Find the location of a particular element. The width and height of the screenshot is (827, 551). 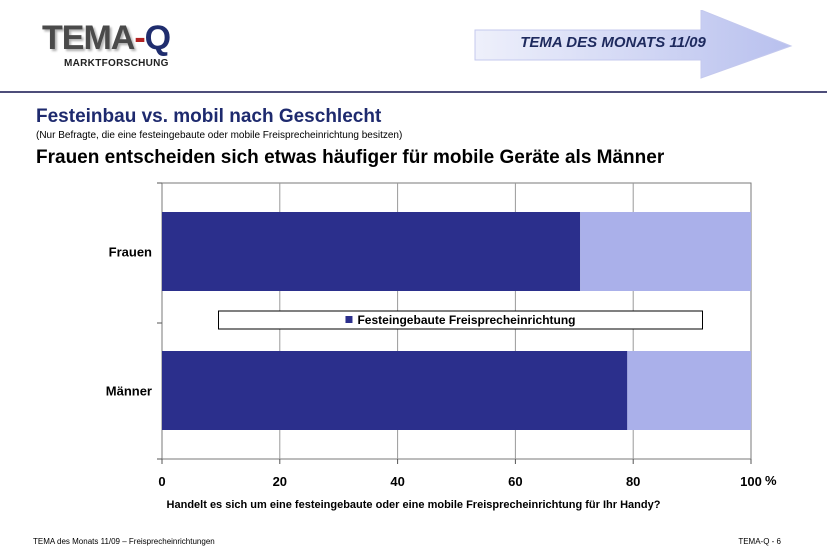

category-label: Männer is located at coordinates (129, 391).